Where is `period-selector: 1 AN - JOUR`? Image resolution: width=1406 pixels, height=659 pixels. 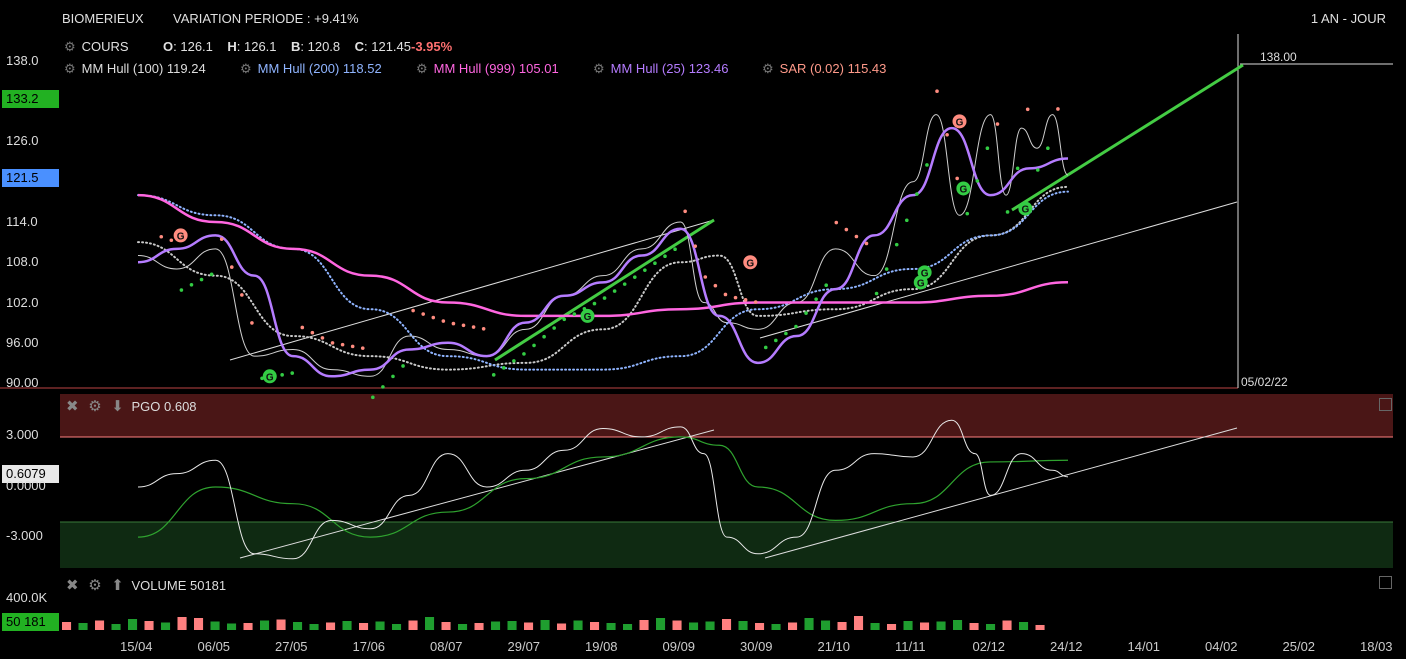 period-selector: 1 AN - JOUR is located at coordinates (1348, 18).